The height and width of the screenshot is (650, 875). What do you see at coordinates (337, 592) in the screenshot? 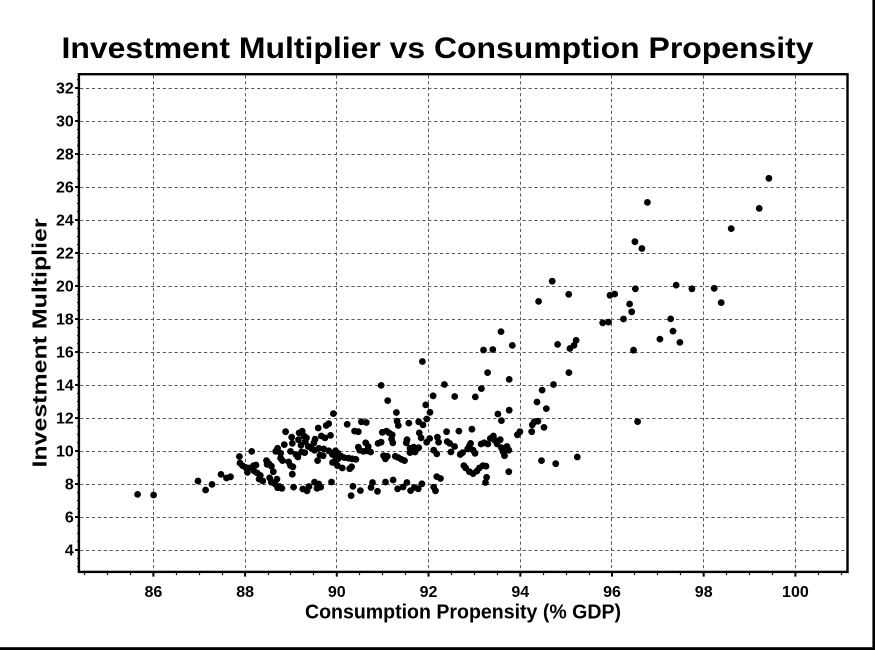
I see `svg-text: 90` at bounding box center [337, 592].